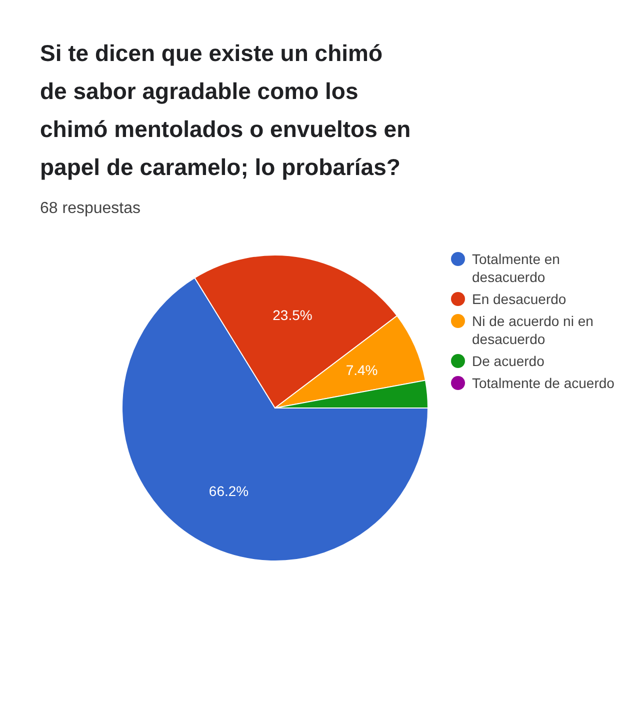 This screenshot has width=627, height=725. Describe the element at coordinates (292, 314) in the screenshot. I see `data-label: 23.5%` at that location.